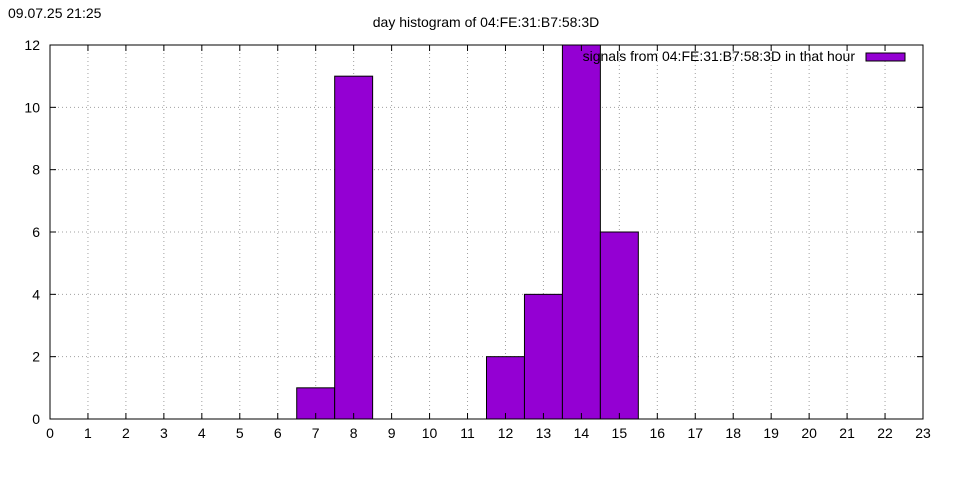  Describe the element at coordinates (240, 433) in the screenshot. I see `x-tick-label-5: 5` at that location.